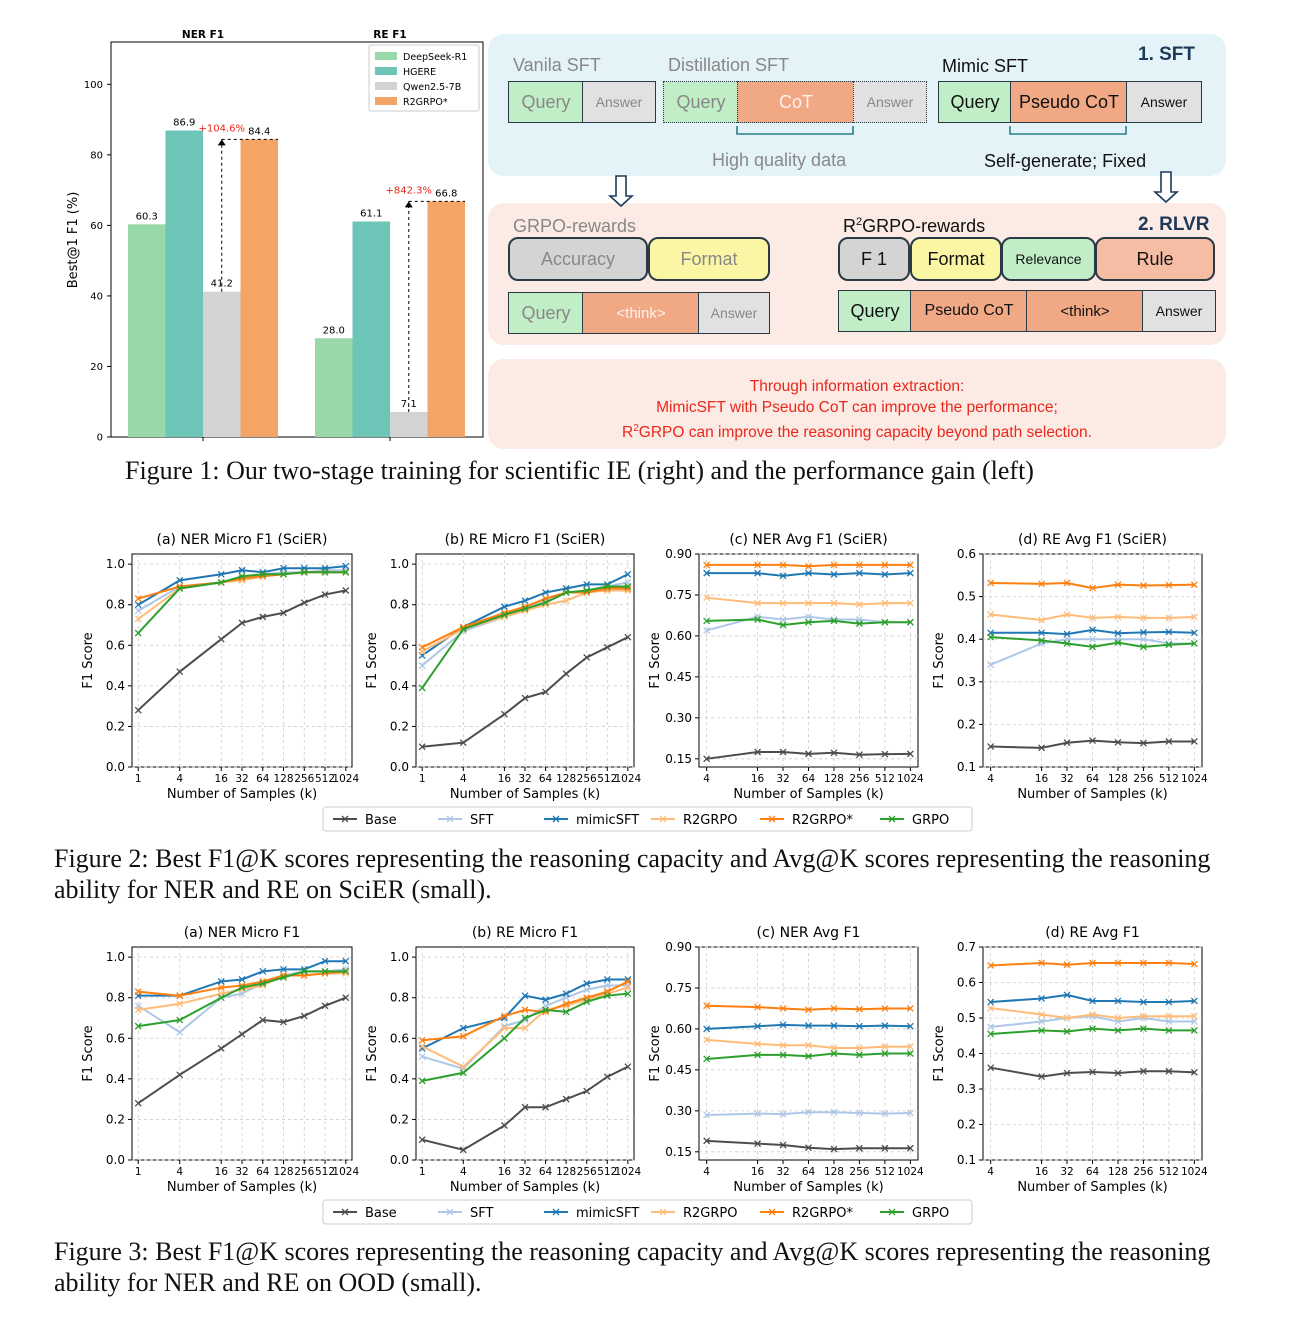  What do you see at coordinates (386, 101) in the screenshot?
I see `bar-legend-swatch` at bounding box center [386, 101].